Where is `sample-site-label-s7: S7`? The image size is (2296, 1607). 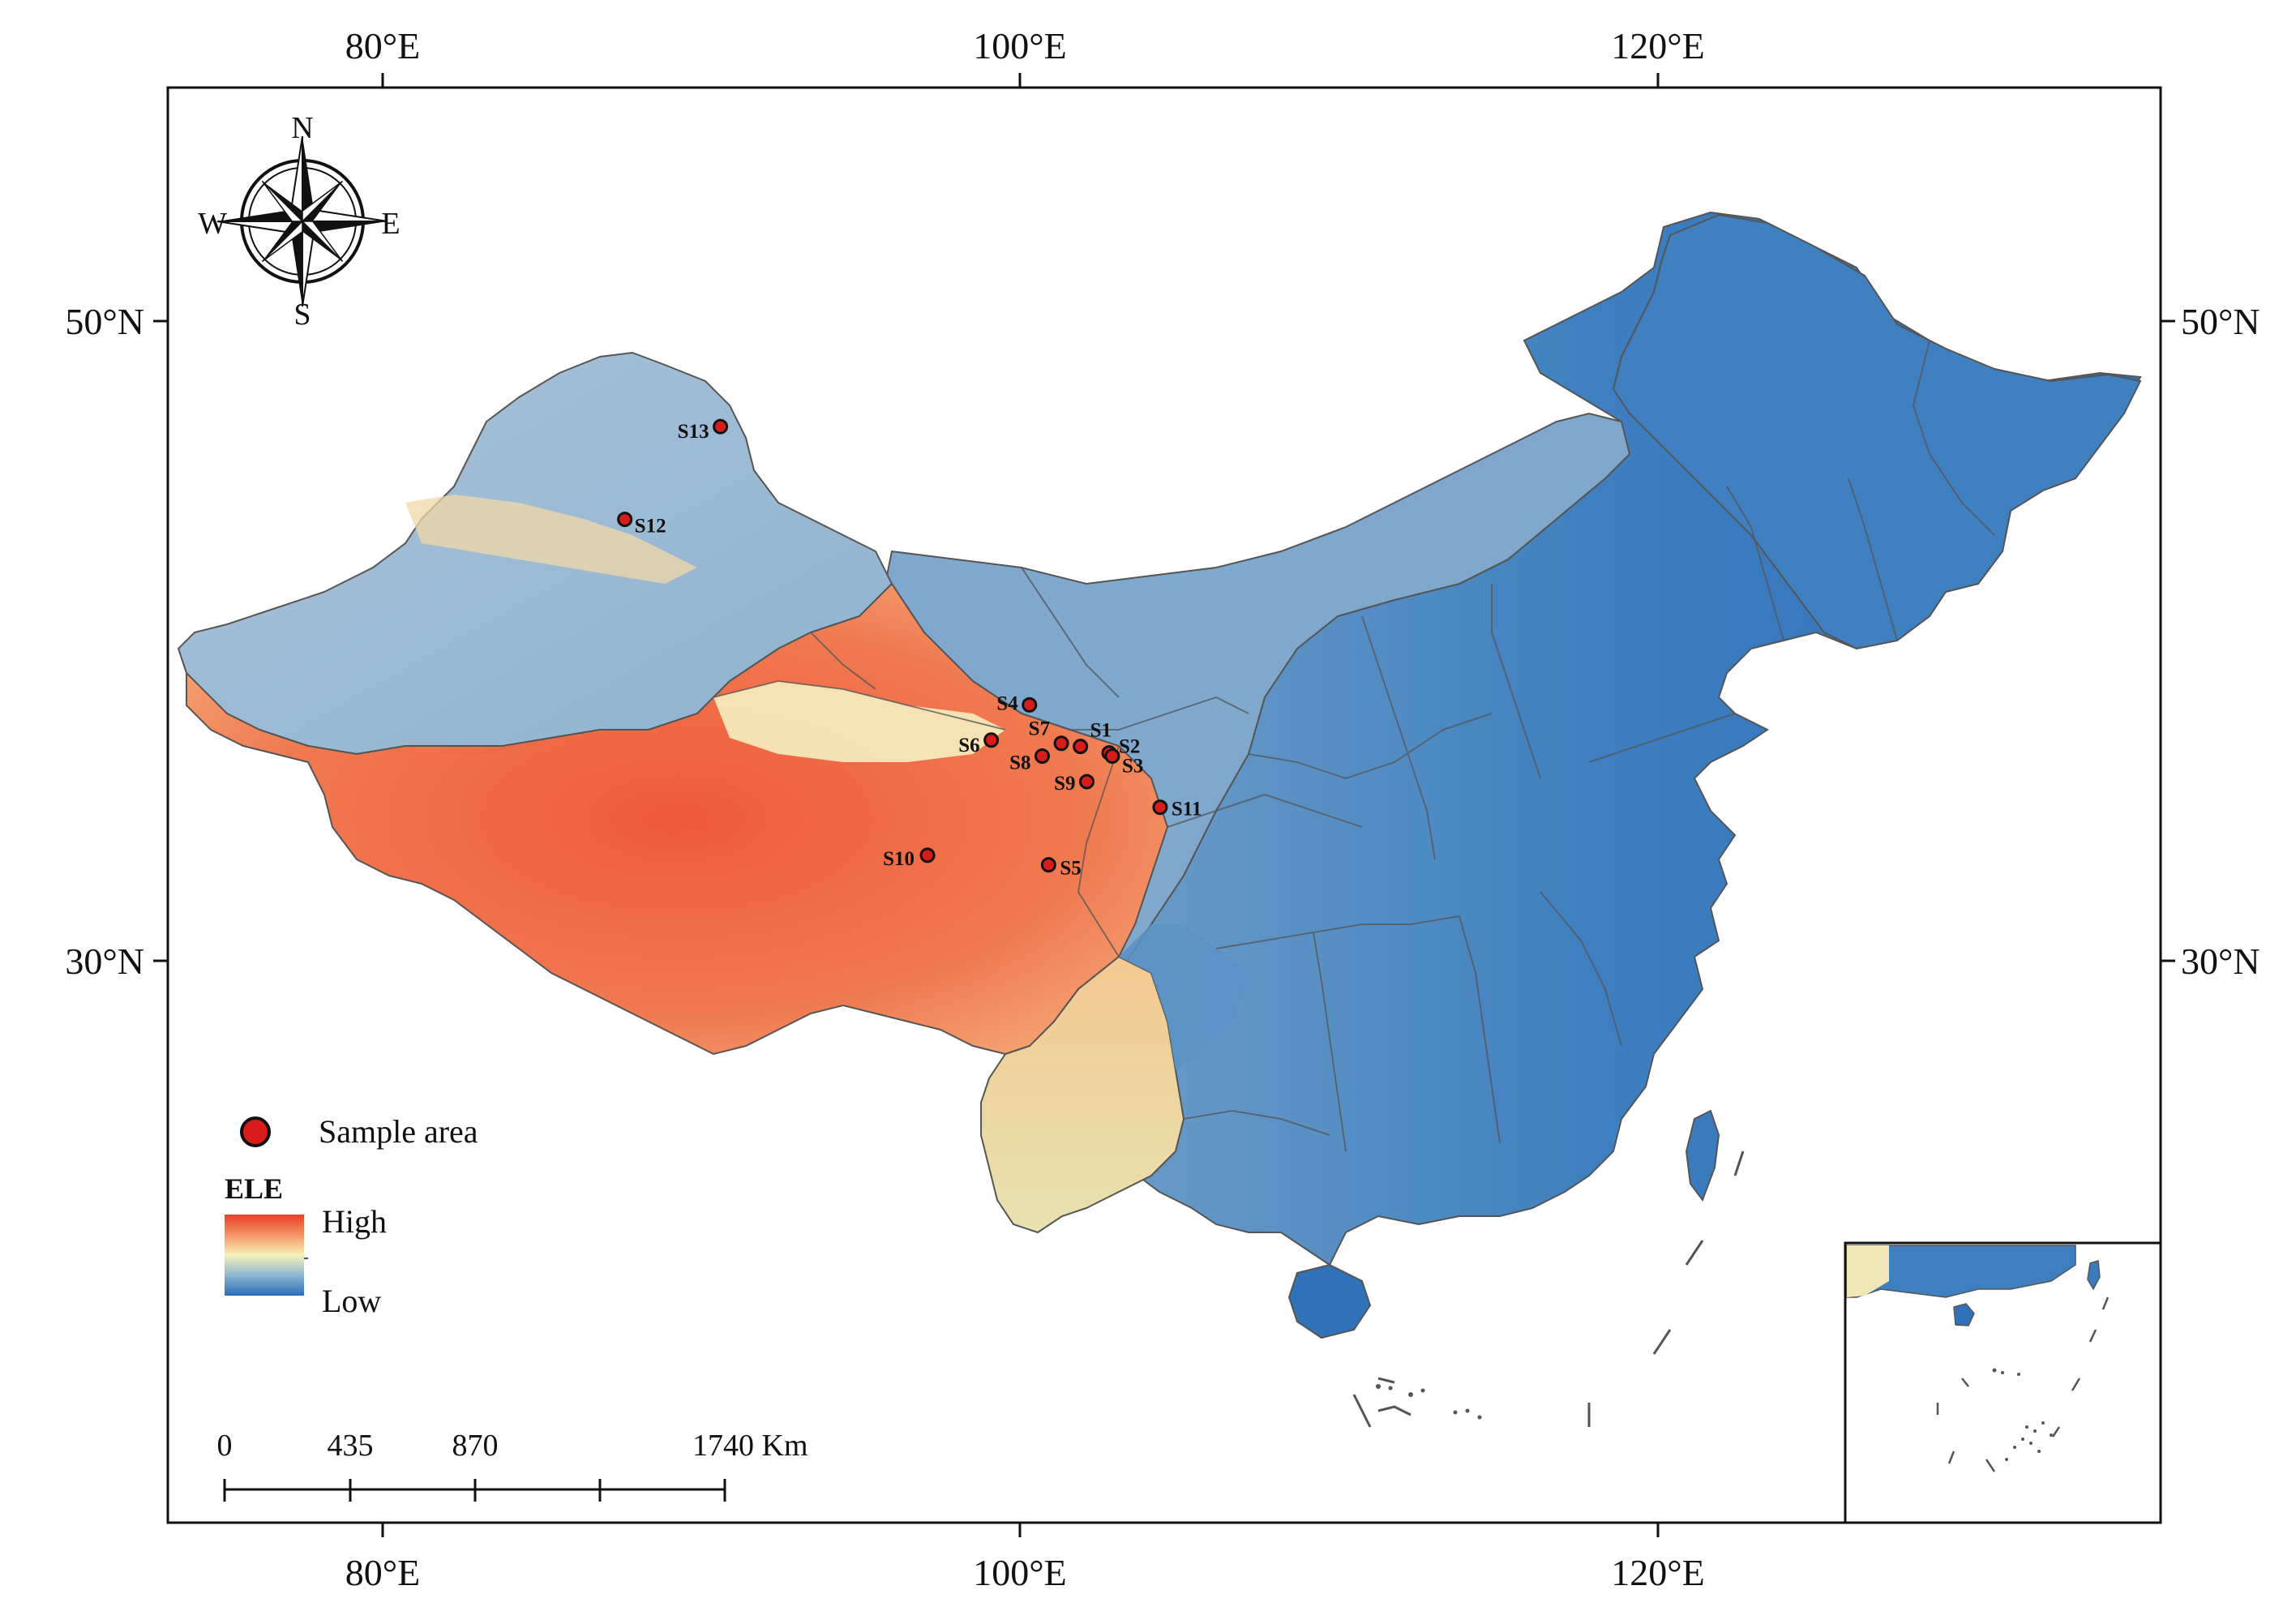
sample-site-label-s7: S7 is located at coordinates (1039, 729).